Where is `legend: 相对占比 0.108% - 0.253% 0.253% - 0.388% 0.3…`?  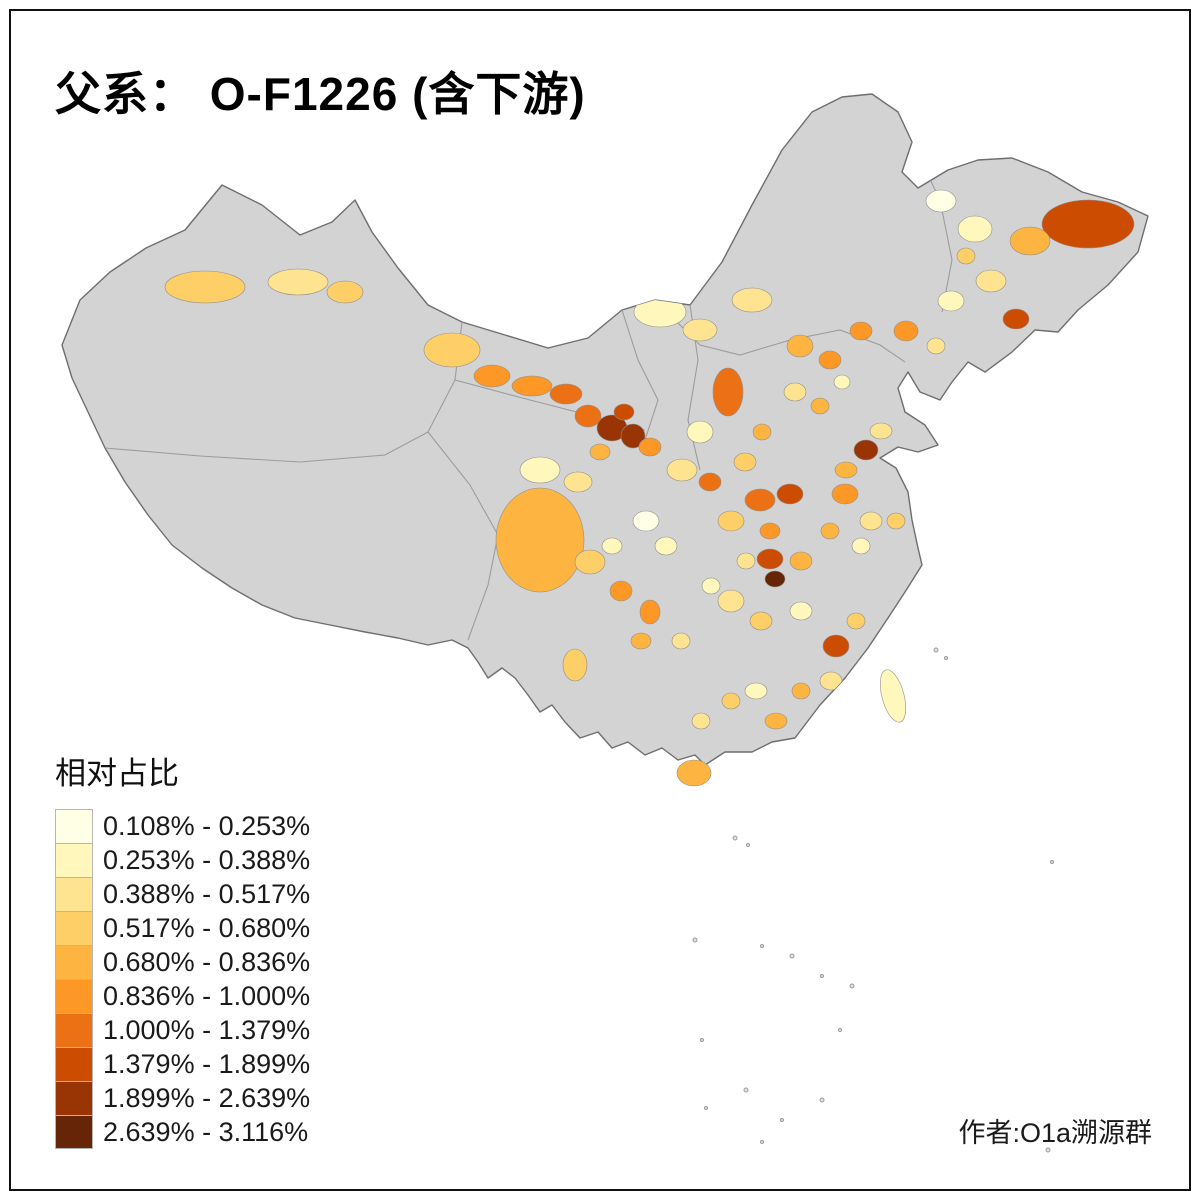
legend: 相对占比 0.108% - 0.253% 0.253% - 0.388% 0.3… is located at coordinates (182, 948).